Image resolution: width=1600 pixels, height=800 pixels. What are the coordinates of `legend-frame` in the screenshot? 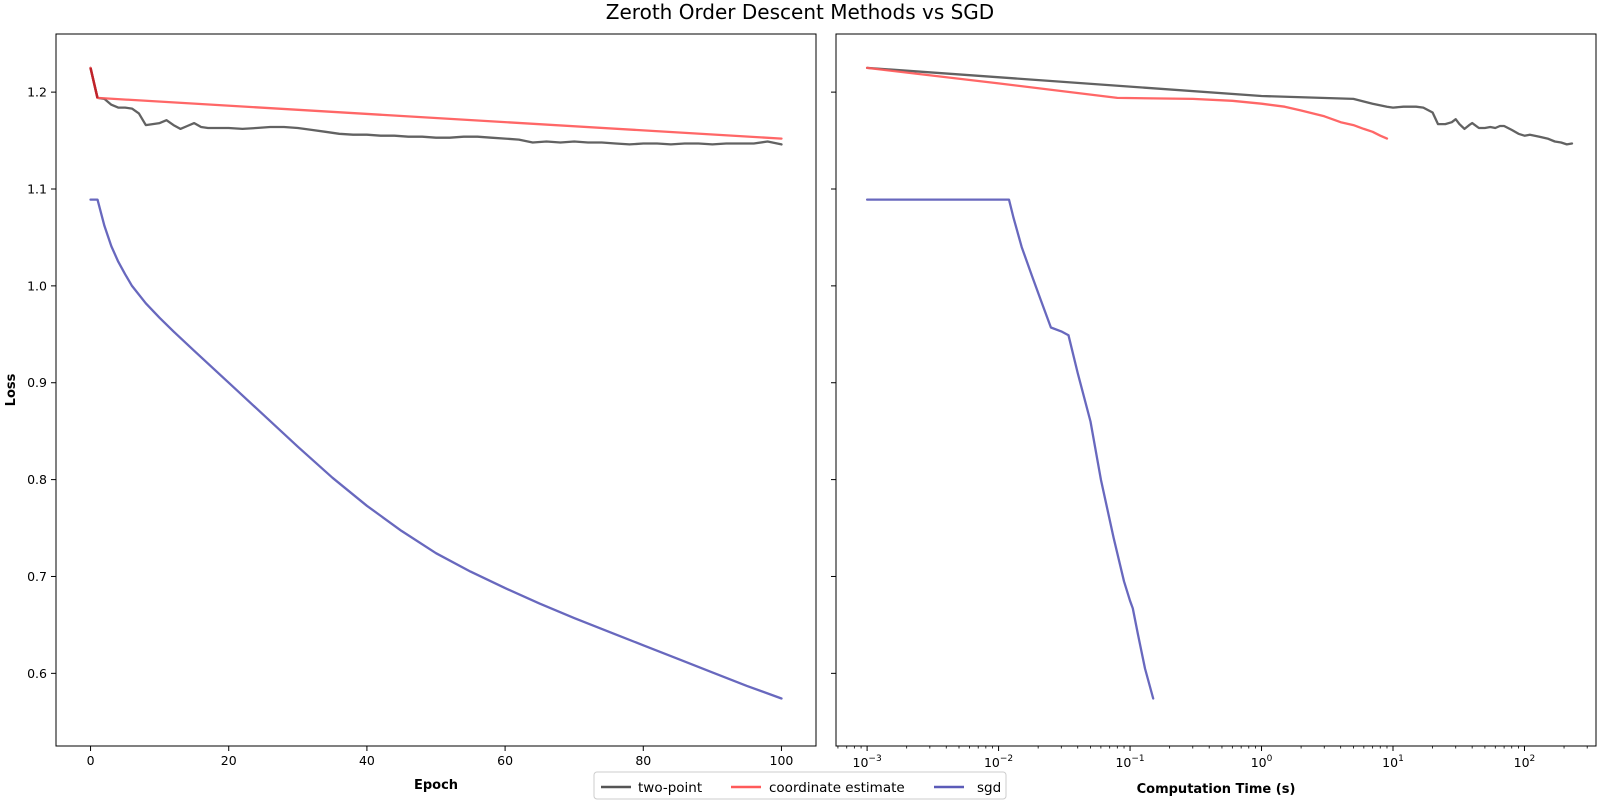 It's located at (800, 785).